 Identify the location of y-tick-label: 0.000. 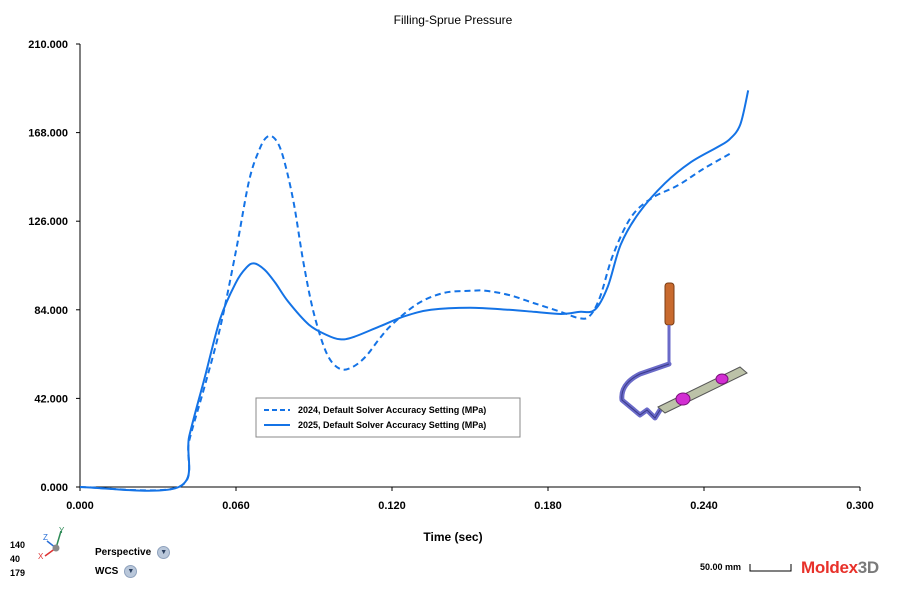
(54, 488).